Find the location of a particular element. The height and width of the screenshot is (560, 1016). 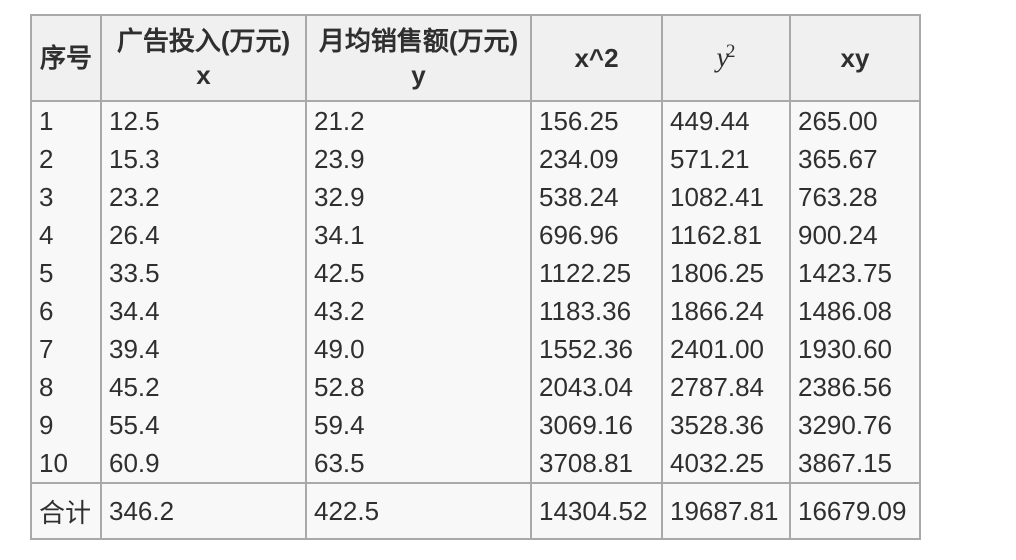

cell-x2: 1183.36 is located at coordinates (596, 311).